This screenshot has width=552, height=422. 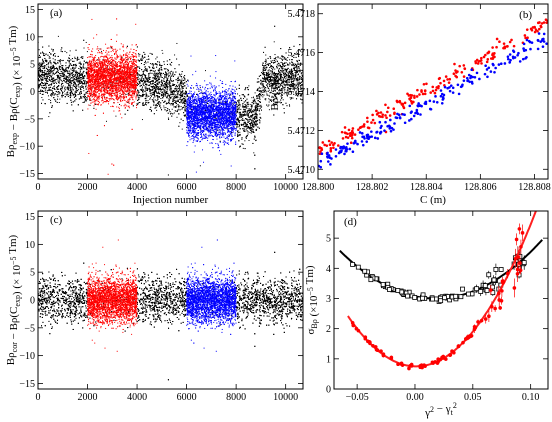 I want to click on x-tick-label: 0.10, so click(x=531, y=397).